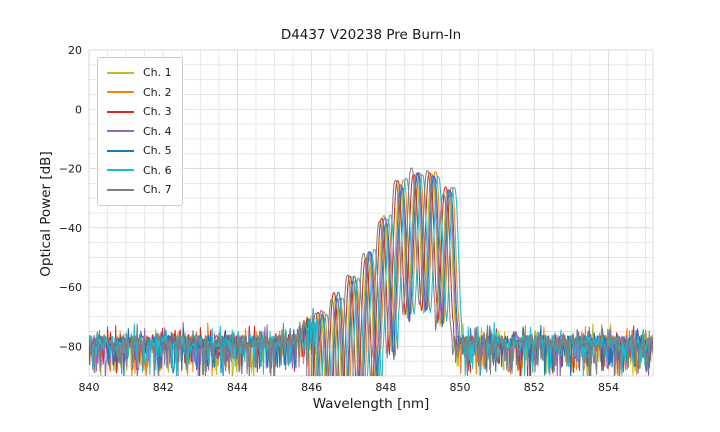 This screenshot has height=432, width=720. I want to click on legend-item-ch-6: Ch. 6, so click(139, 171).